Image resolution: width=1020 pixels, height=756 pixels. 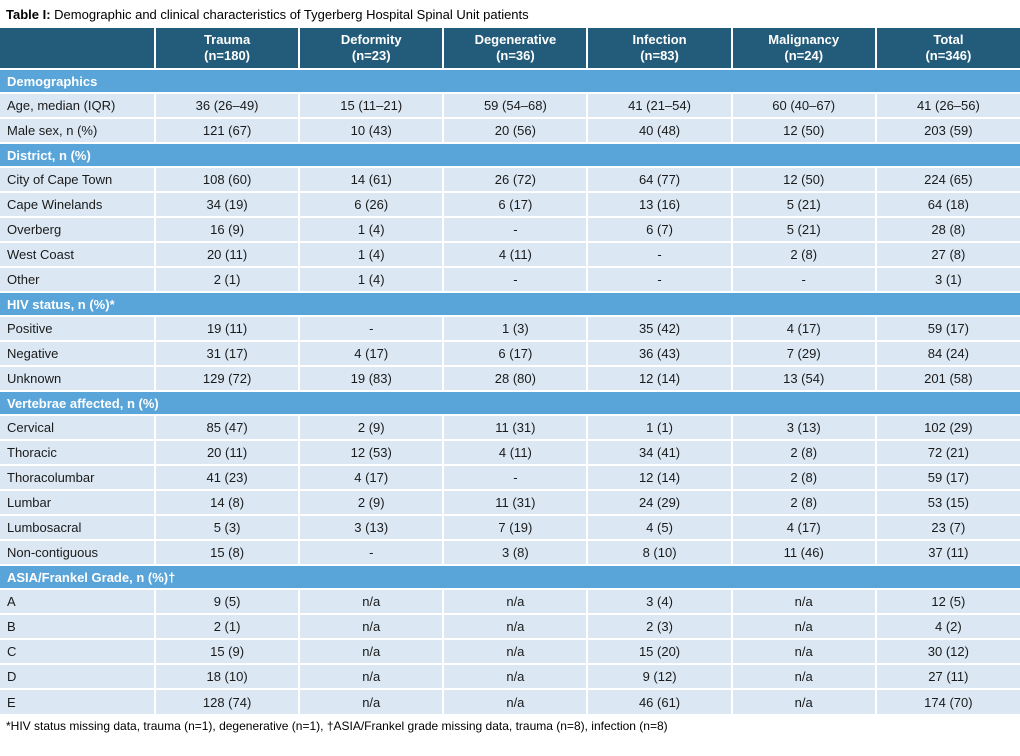 I want to click on cell-trauma: 19 (11), so click(x=227, y=328).